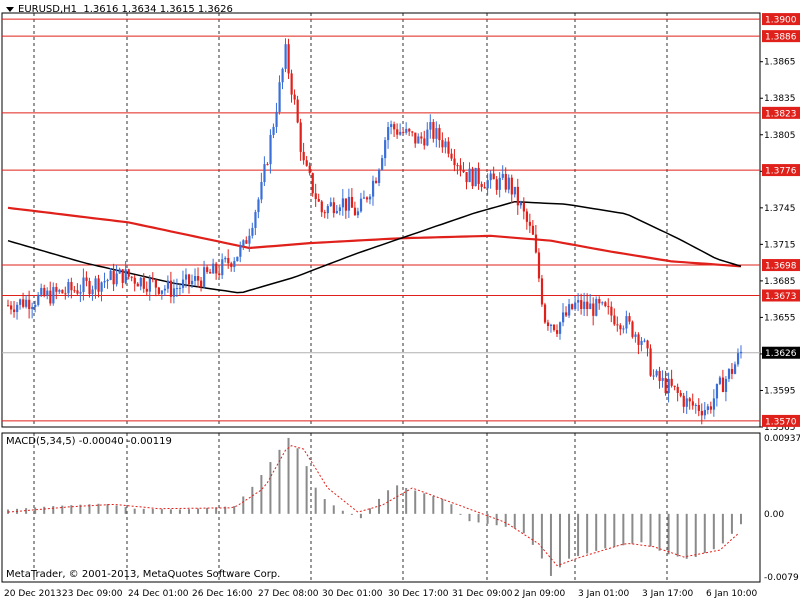 This screenshot has height=604, width=800. Describe the element at coordinates (780, 209) in the screenshot. I see `price-axis-label: 1.3745` at that location.